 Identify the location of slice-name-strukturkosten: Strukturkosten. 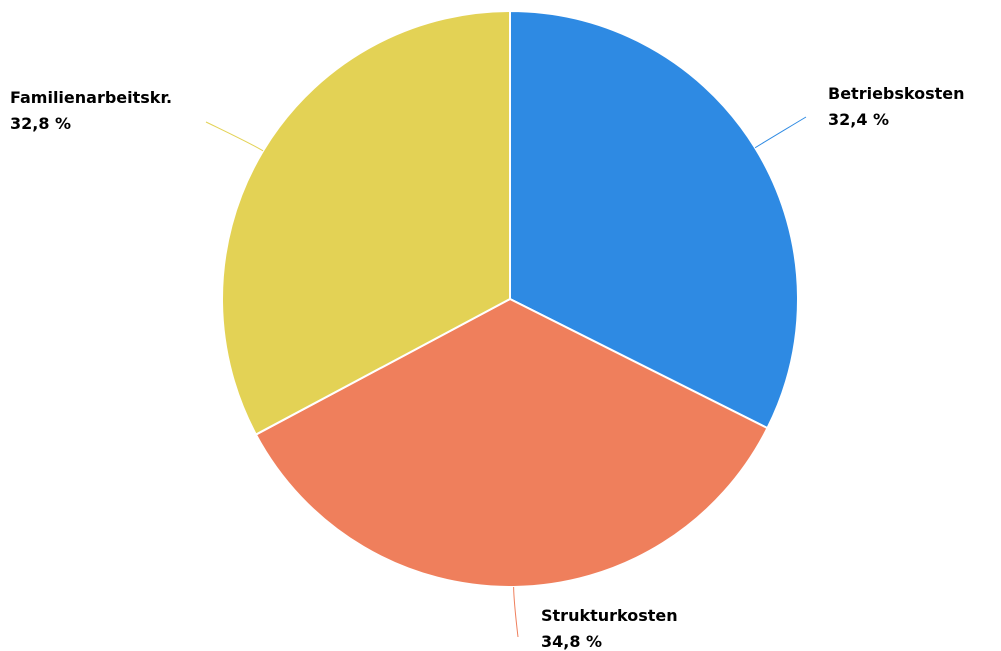
(609, 615).